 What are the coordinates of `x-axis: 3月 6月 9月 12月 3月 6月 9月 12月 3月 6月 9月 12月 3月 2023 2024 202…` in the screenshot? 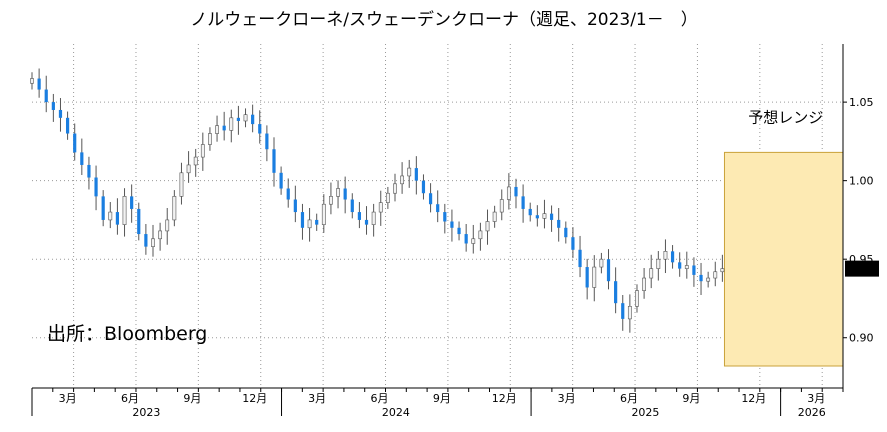 It's located at (437, 403).